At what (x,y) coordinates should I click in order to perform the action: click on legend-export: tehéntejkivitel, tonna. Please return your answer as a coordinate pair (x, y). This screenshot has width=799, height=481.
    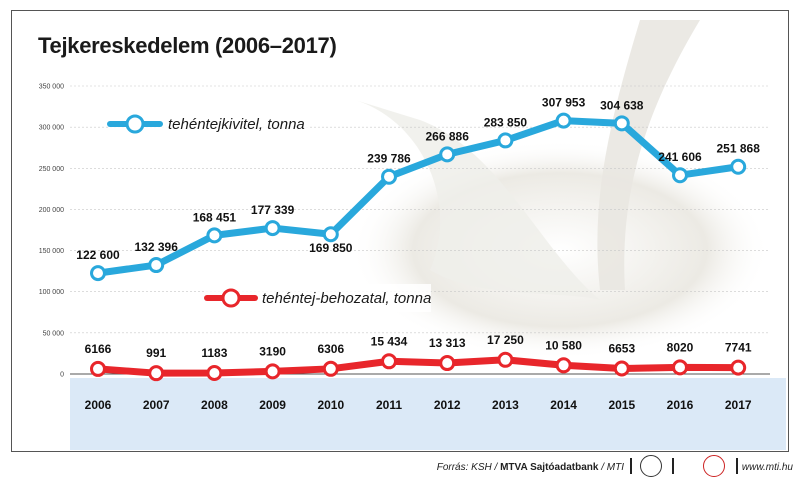
    Looking at the image, I should click on (208, 124).